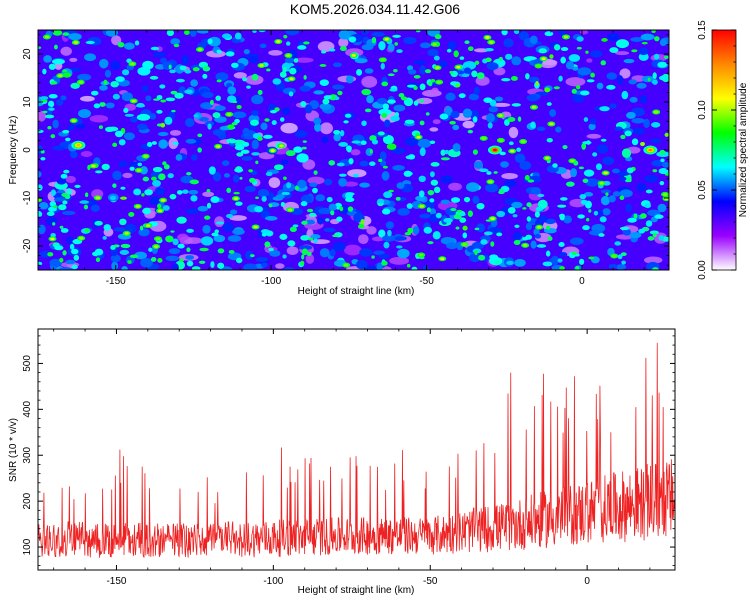 Image resolution: width=750 pixels, height=600 pixels. I want to click on snr-x-label: Height of straight line (km), so click(356, 590).